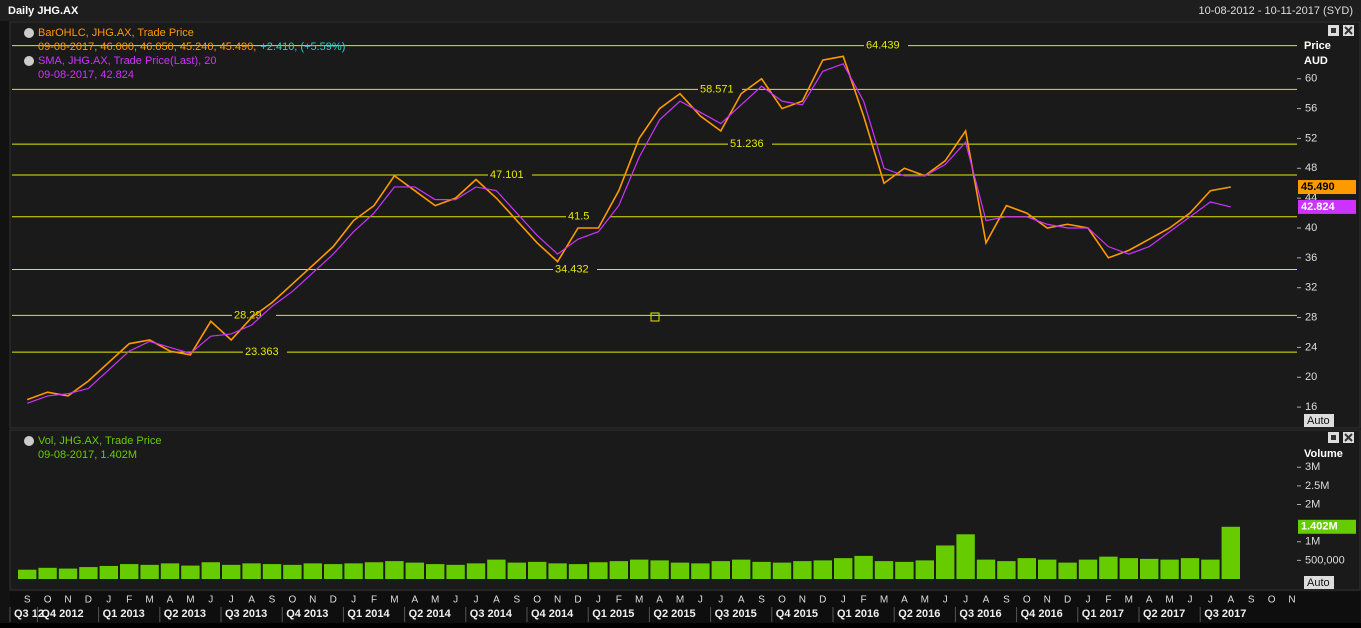  Describe the element at coordinates (613, 614) in the screenshot. I see `quarter-label: Q1 2015` at that location.